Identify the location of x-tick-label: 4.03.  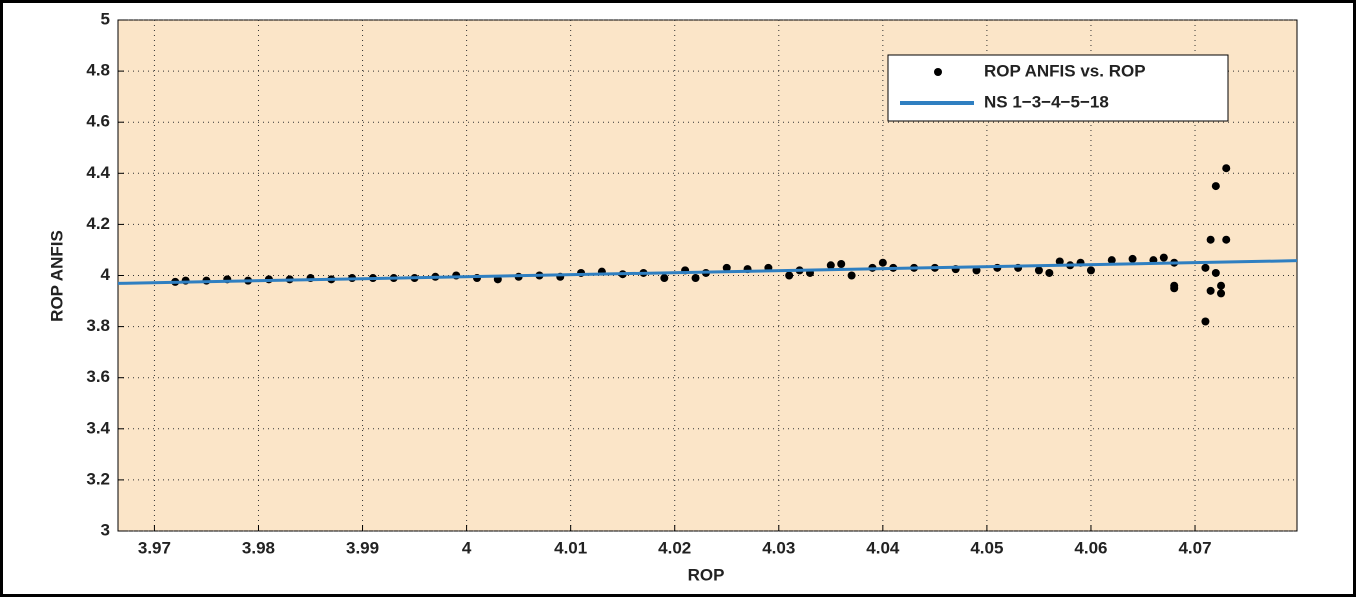
(778, 547).